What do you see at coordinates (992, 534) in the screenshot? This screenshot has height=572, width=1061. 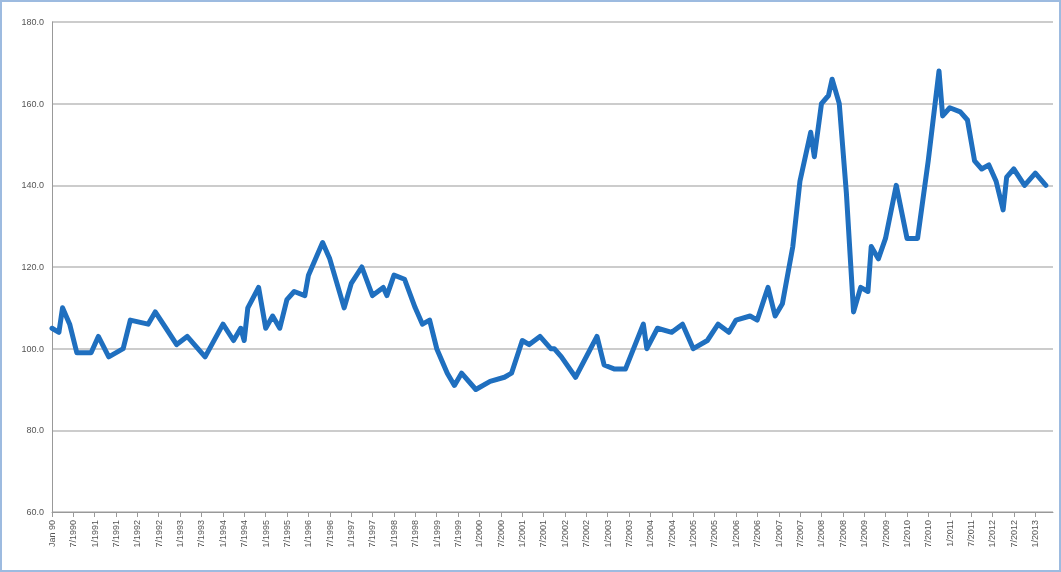 I see `x-tick-label: 1/2012` at bounding box center [992, 534].